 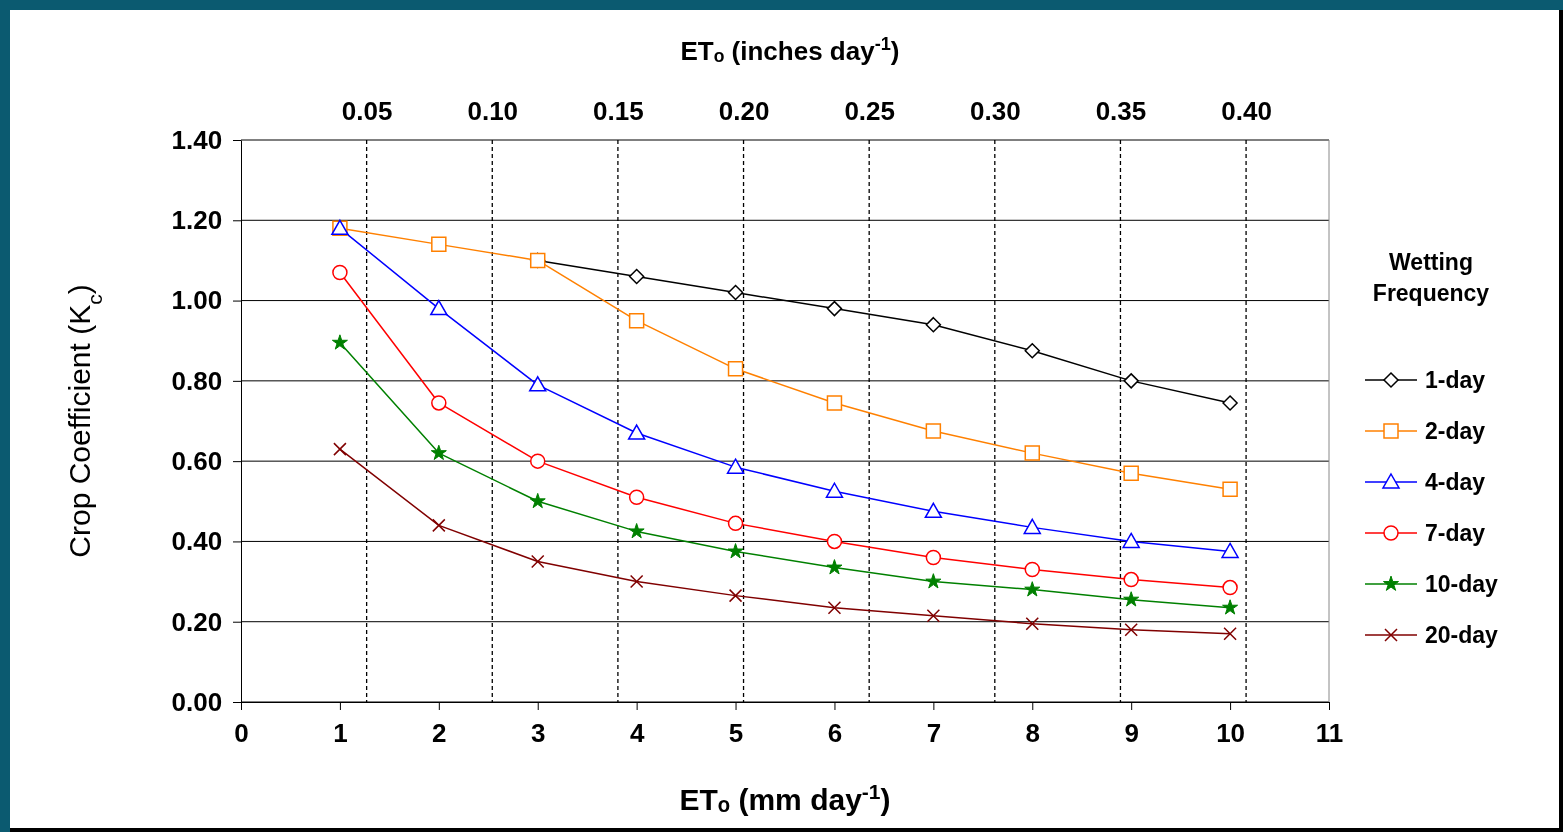 What do you see at coordinates (790, 50) in the screenshot?
I see `x2-axis-title: ETₒ (inches day$^{-1}$)` at bounding box center [790, 50].